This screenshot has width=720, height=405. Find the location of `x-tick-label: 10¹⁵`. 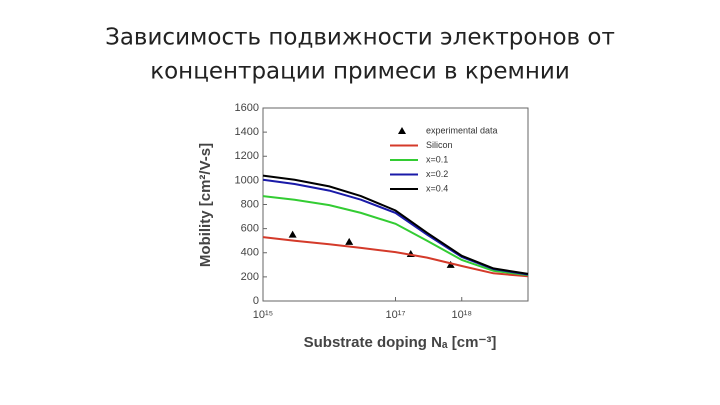

x-tick-label: 10¹⁵ is located at coordinates (263, 315).